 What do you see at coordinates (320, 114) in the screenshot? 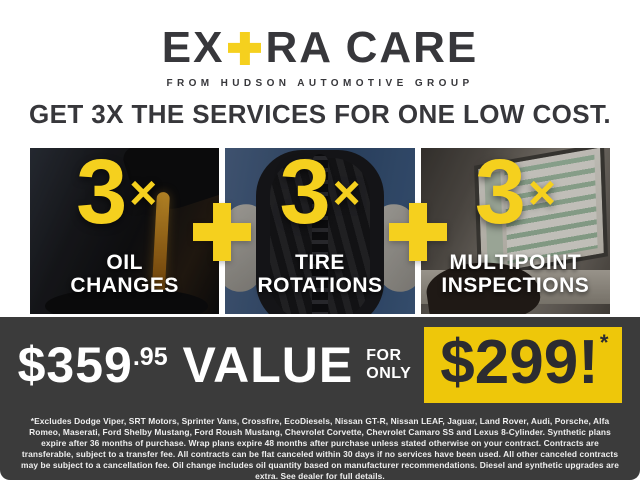
I see `headline: GET 3X THE SERVICES FOR ONE LOW COST.` at bounding box center [320, 114].